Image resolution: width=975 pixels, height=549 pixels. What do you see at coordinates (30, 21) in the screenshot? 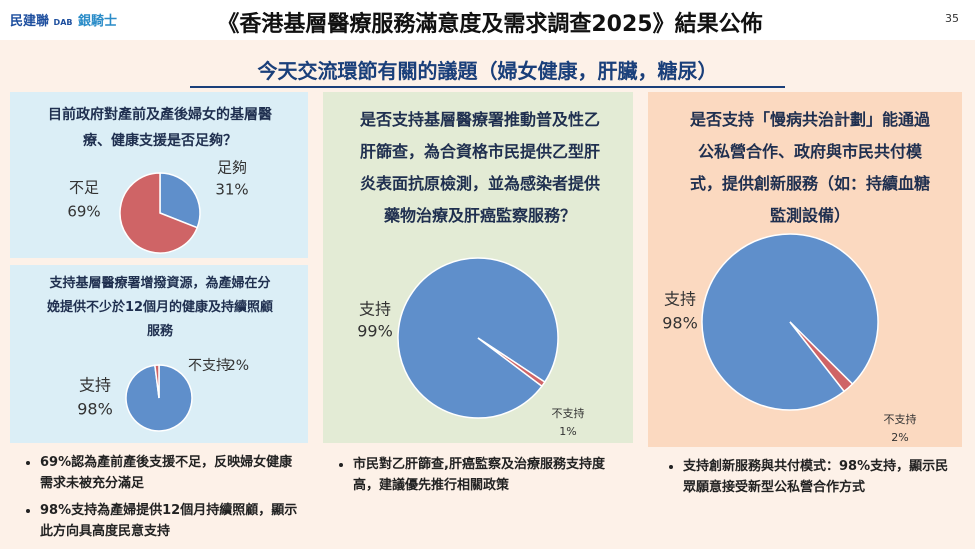
I see `logo-text: 民建聯` at bounding box center [30, 21].